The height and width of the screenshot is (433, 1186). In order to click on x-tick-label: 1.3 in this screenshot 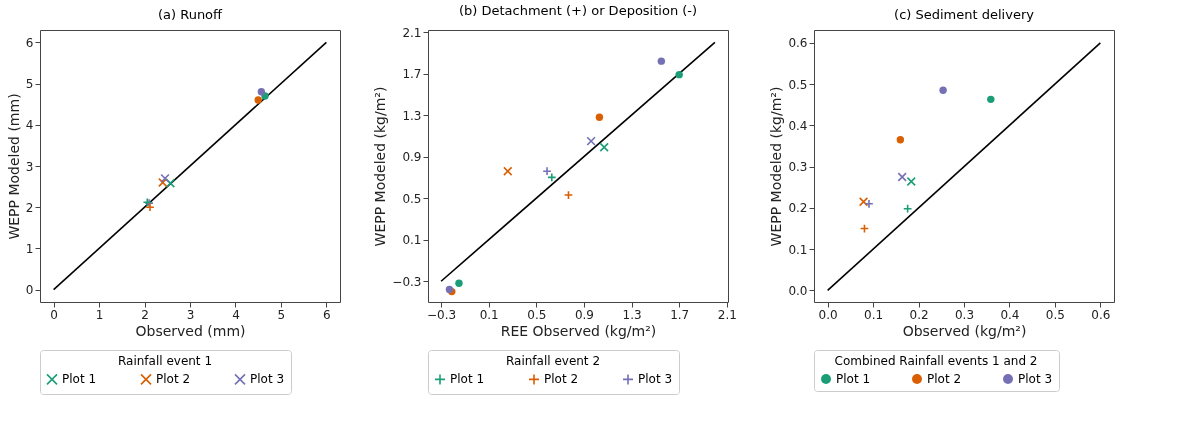, I will do `click(632, 314)`.